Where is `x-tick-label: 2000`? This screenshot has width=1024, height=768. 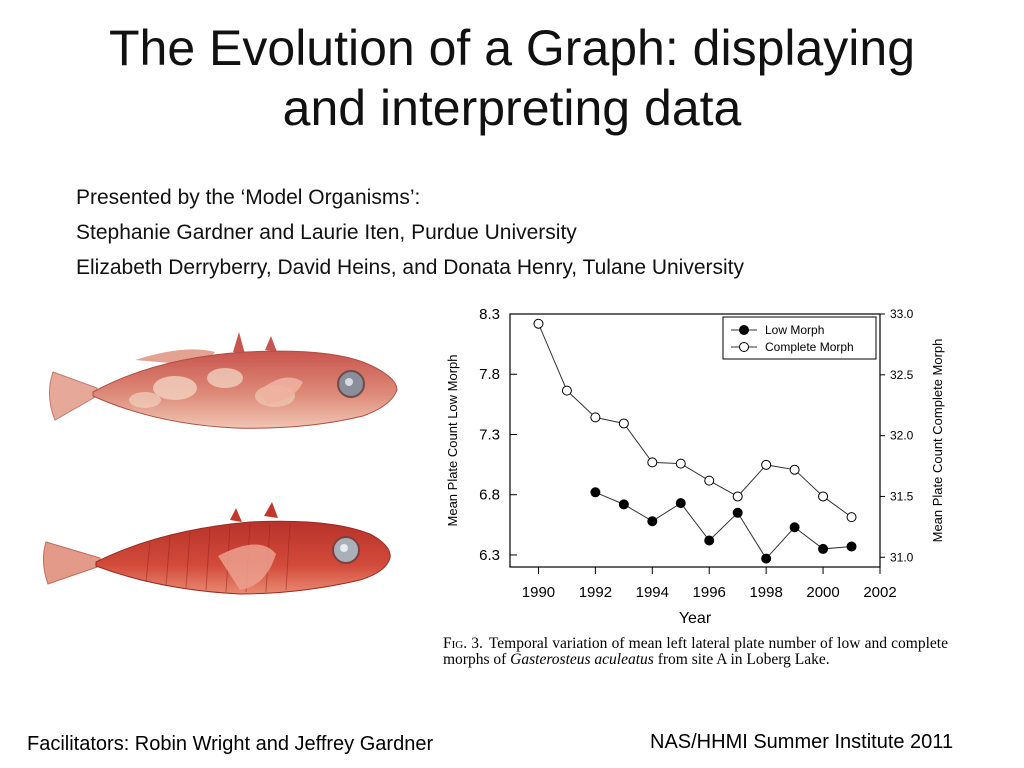
x-tick-label: 2000 is located at coordinates (822, 592).